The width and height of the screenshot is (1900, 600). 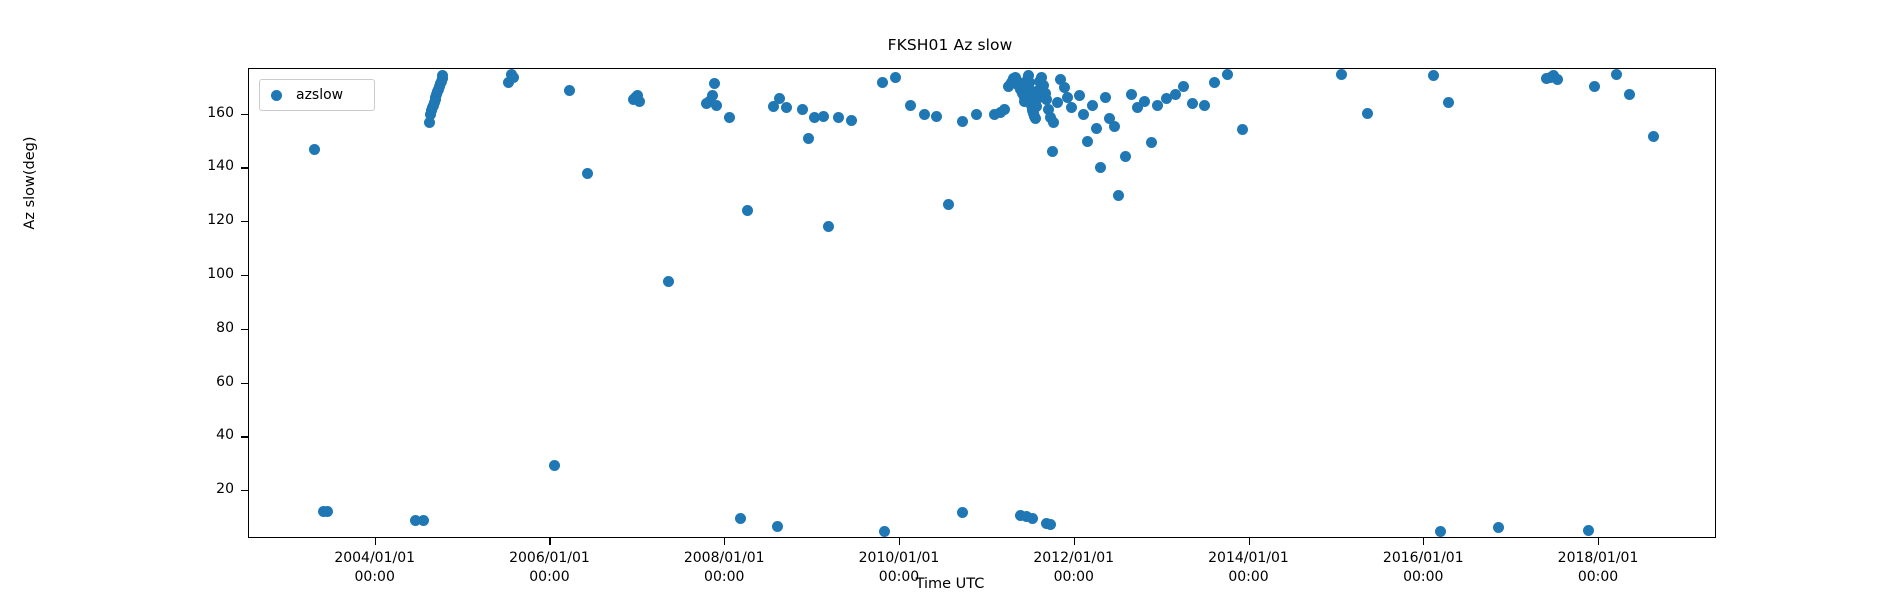 What do you see at coordinates (1248, 567) in the screenshot?
I see `x-tick-label: 2014/01/01 00:00` at bounding box center [1248, 567].